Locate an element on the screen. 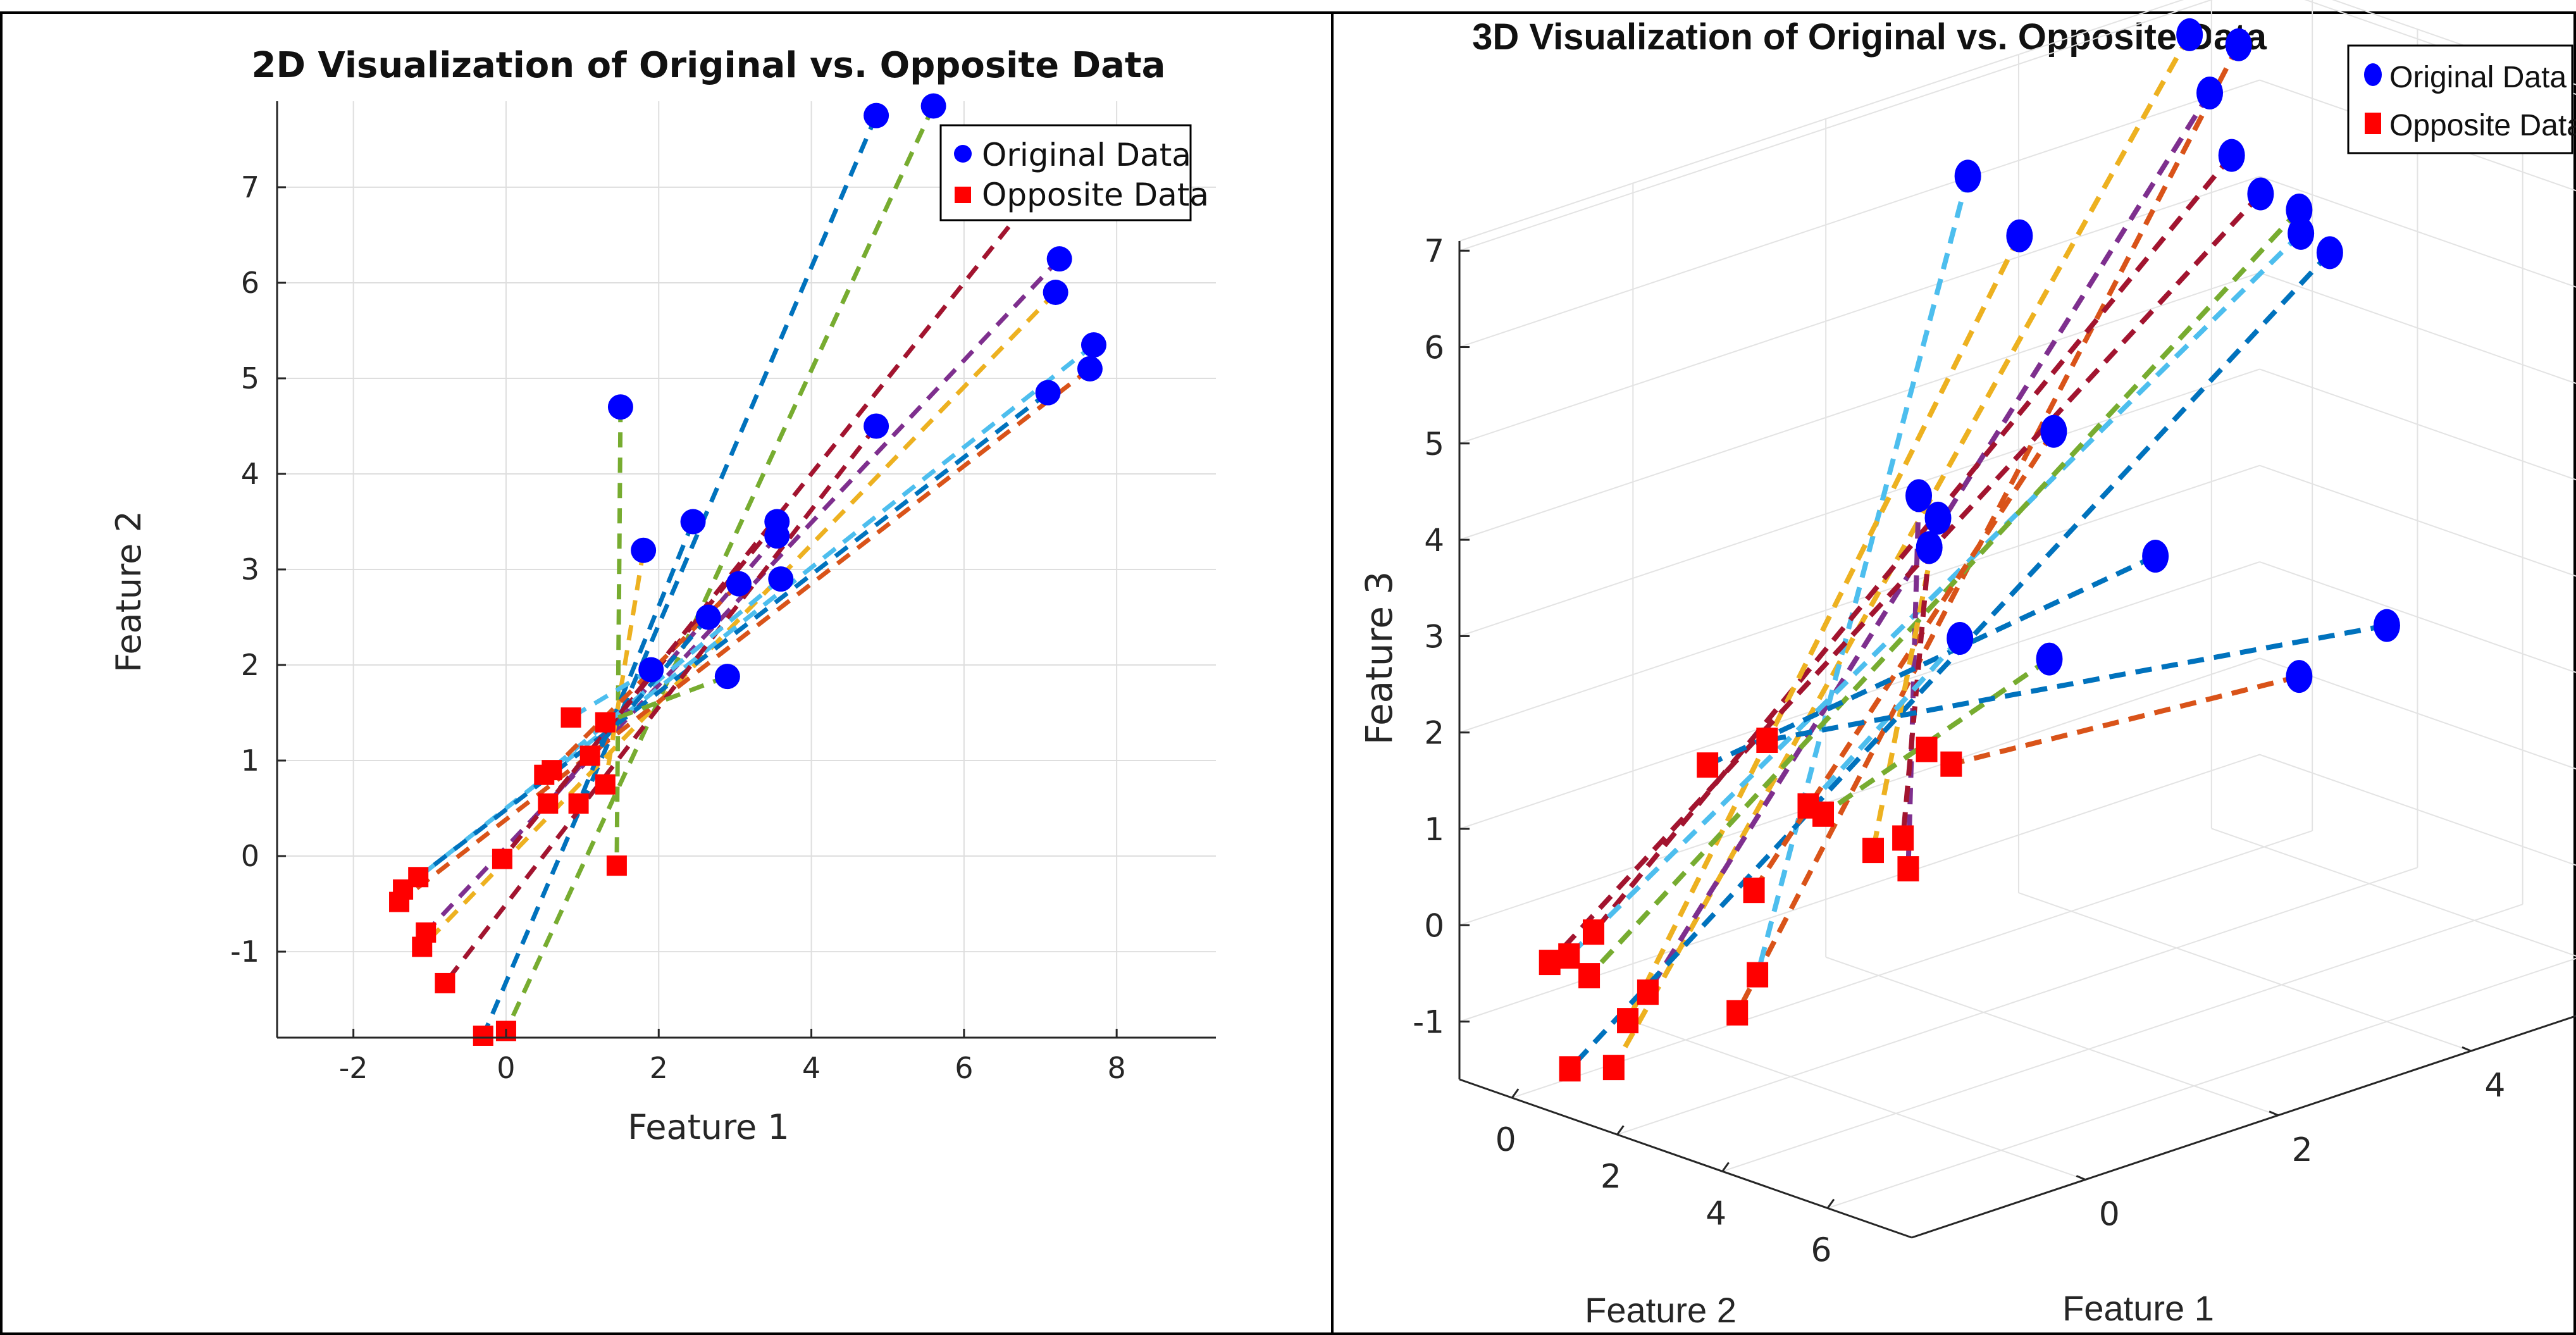  chart-2d-legend-original-label: Original Data is located at coordinates (1087, 155).